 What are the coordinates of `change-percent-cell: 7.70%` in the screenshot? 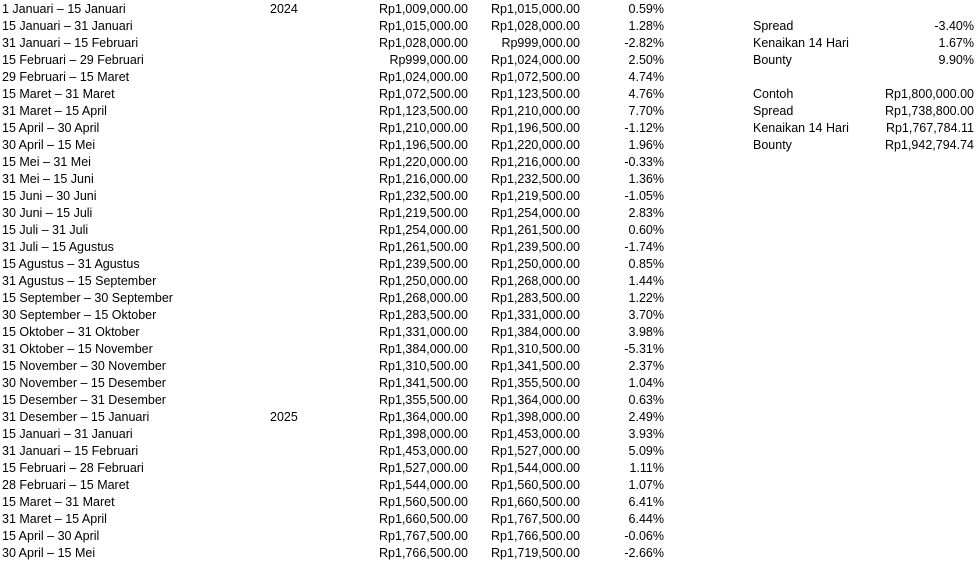 It's located at (646, 111).